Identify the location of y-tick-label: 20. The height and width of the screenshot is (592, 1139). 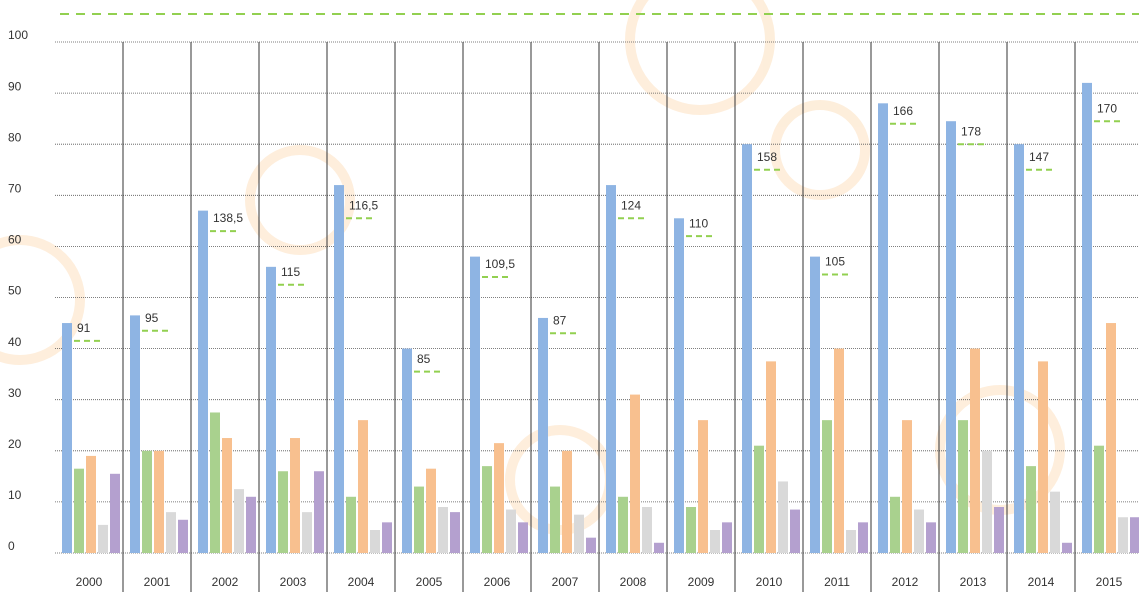
(15, 444).